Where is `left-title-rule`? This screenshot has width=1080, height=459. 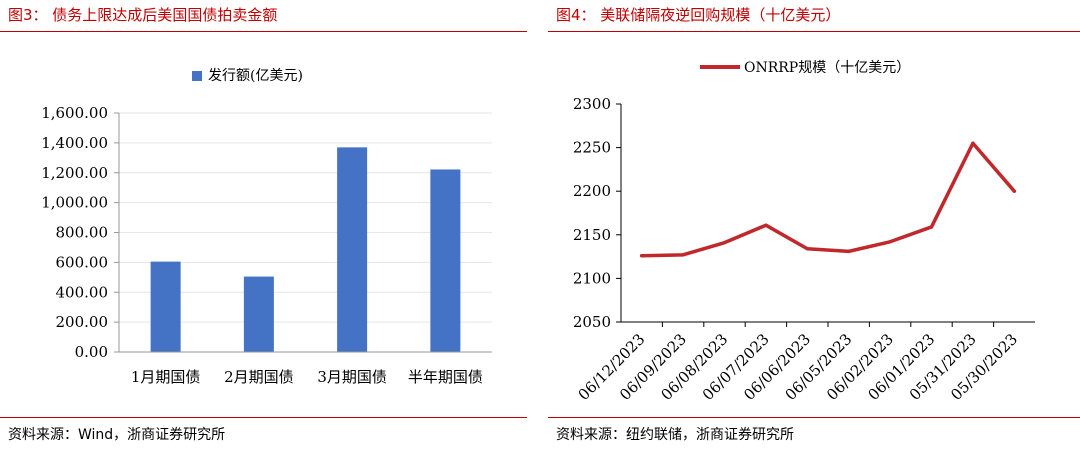
left-title-rule is located at coordinates (263, 31).